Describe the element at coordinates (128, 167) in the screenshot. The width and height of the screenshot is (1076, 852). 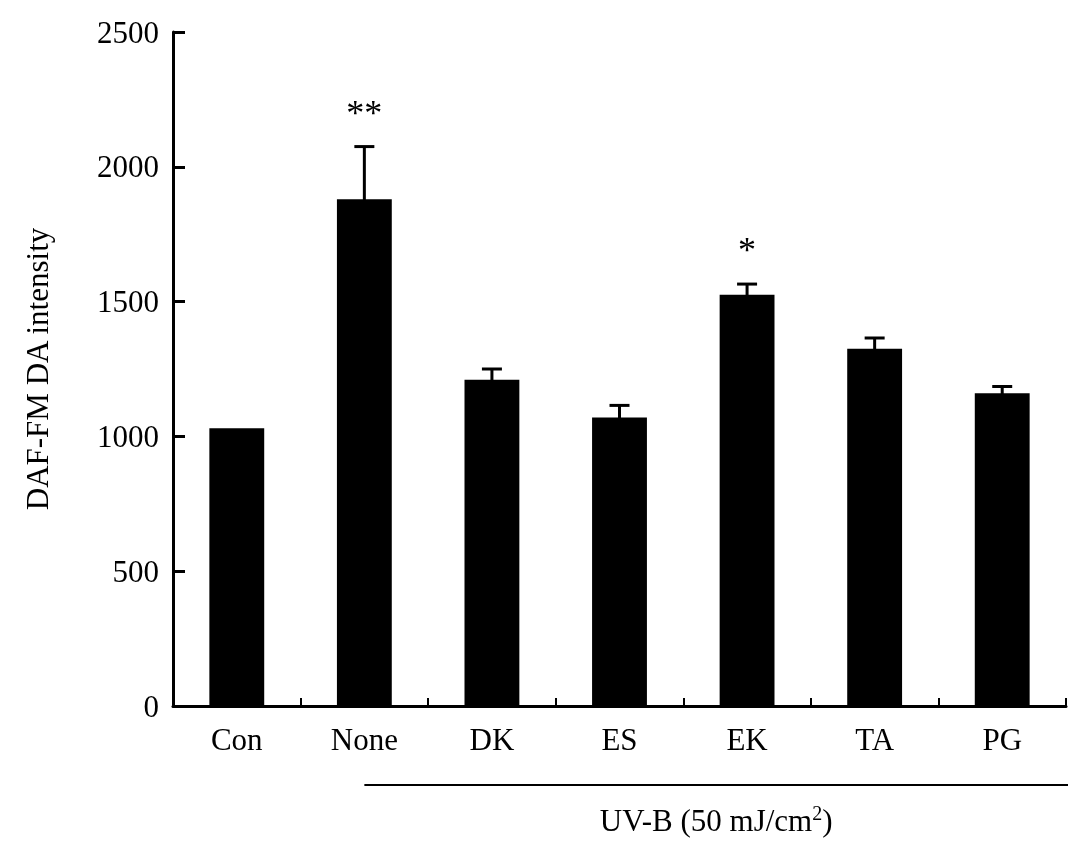
I see `y-tick-label: 2000` at that location.